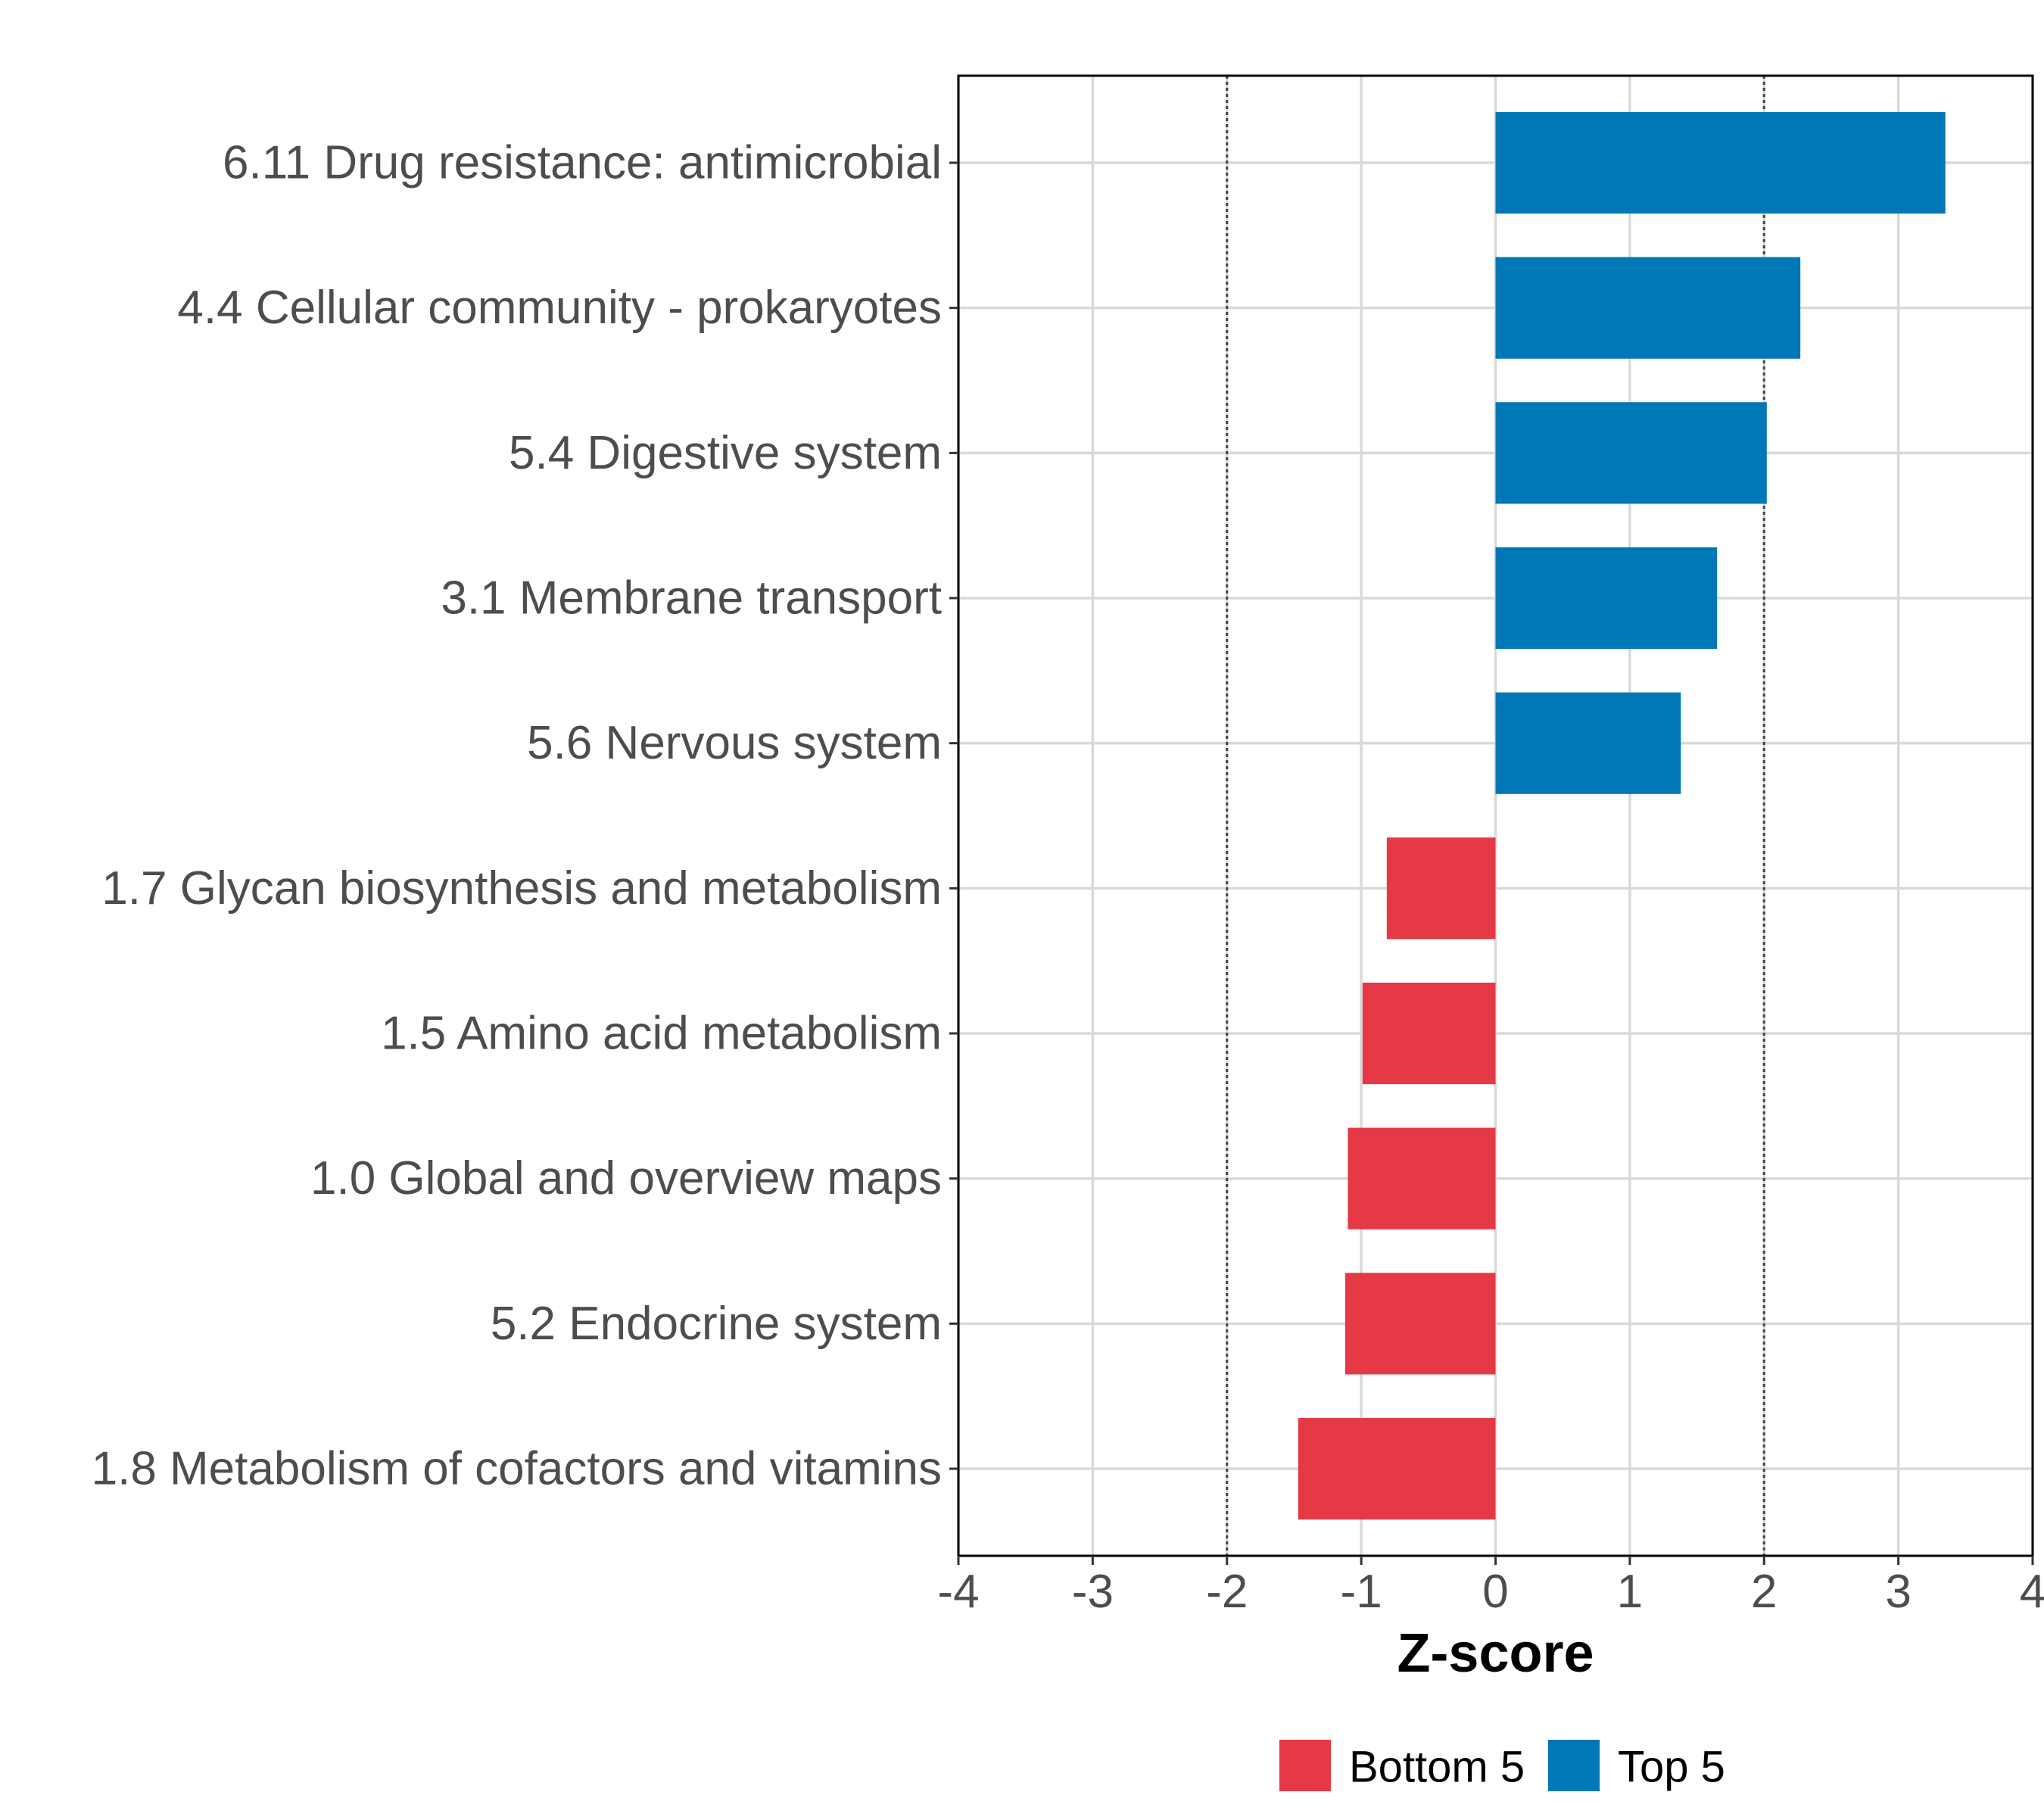 This screenshot has height=1817, width=2044. I want to click on y-tick-label: 5.2 Endocrine system, so click(716, 1324).